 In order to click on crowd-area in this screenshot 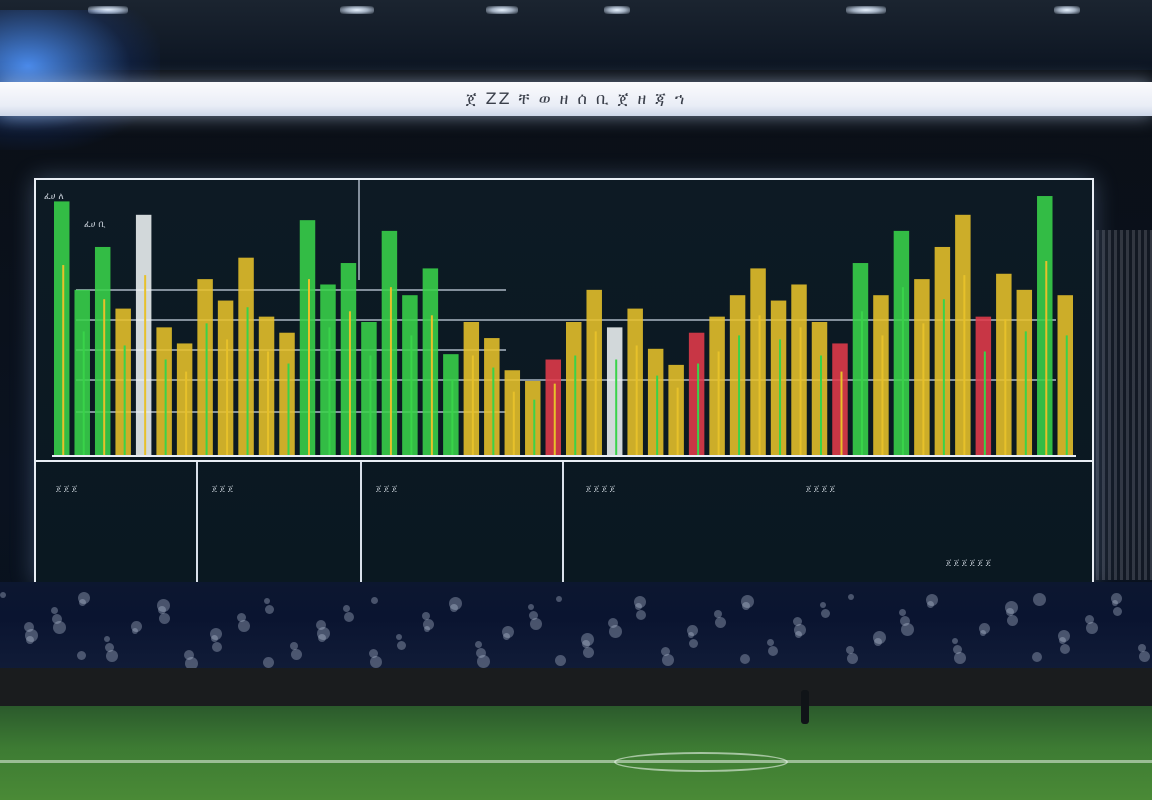, I will do `click(576, 627)`.